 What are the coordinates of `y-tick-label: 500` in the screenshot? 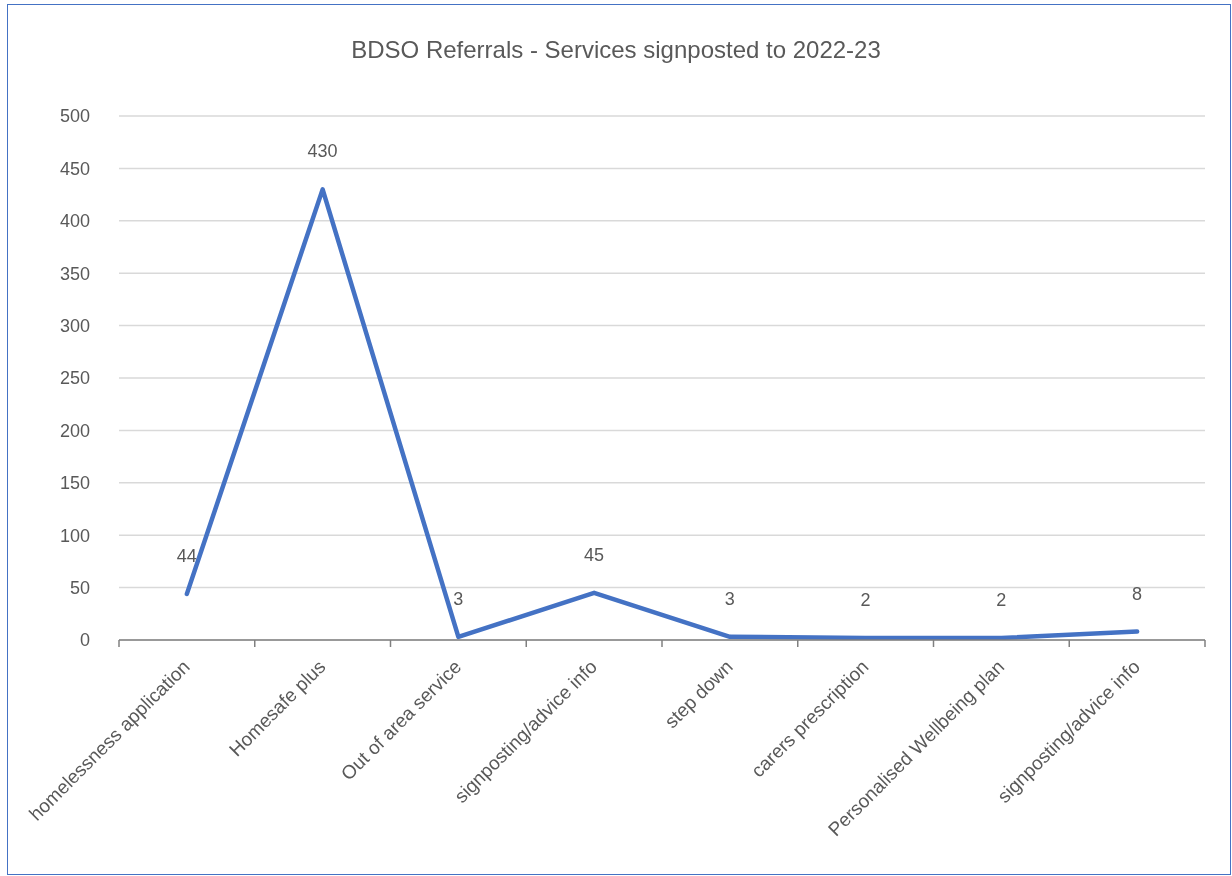 It's located at (74, 116).